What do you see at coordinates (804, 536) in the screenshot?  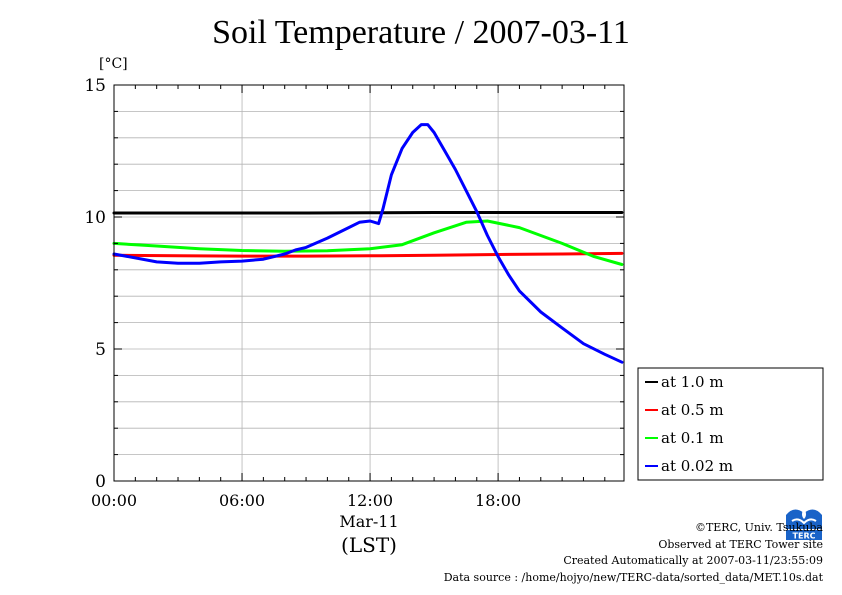 I see `terc-logo-text: TERC` at bounding box center [804, 536].